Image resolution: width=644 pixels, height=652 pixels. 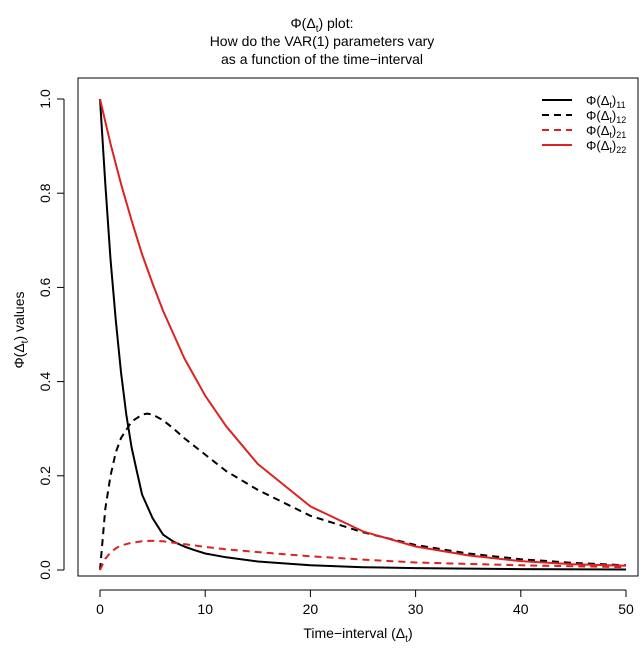 I want to click on x-tick-label: 30, so click(x=416, y=609).